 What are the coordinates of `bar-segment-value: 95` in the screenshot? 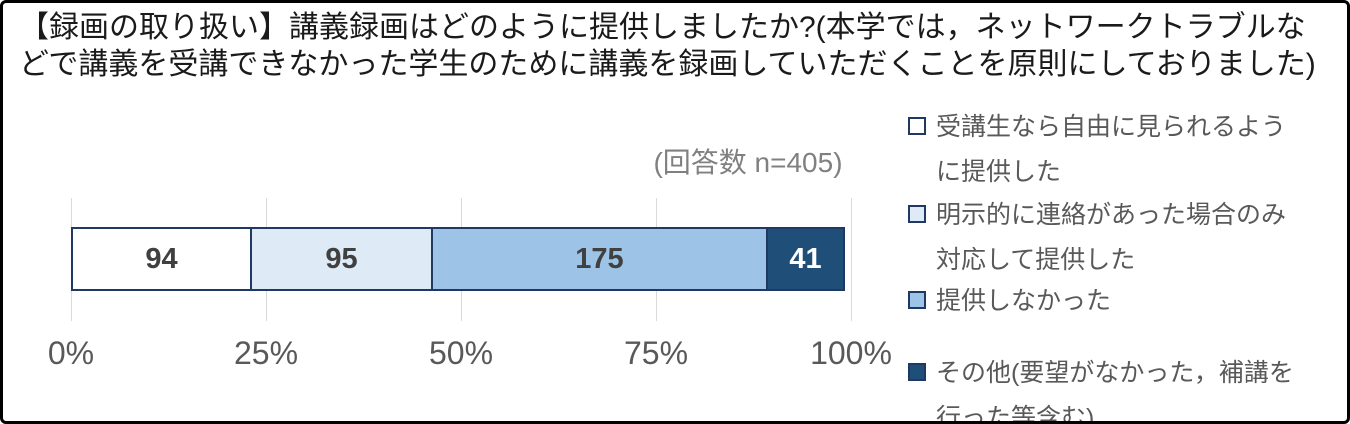 It's located at (341, 258).